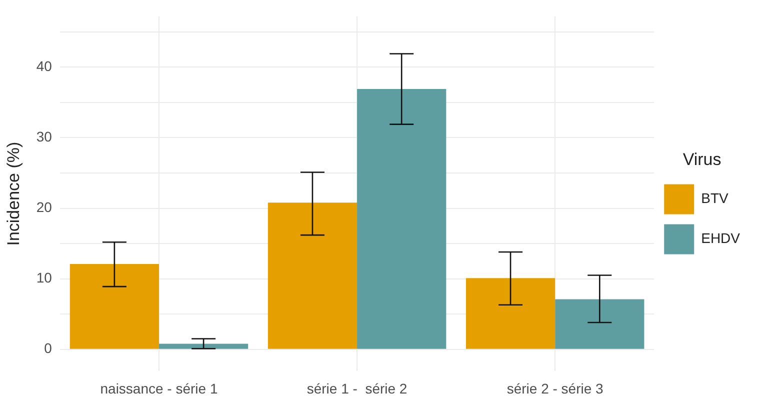 The image size is (760, 414). What do you see at coordinates (555, 388) in the screenshot?
I see `x-tick-label: série 2 - série 3` at bounding box center [555, 388].